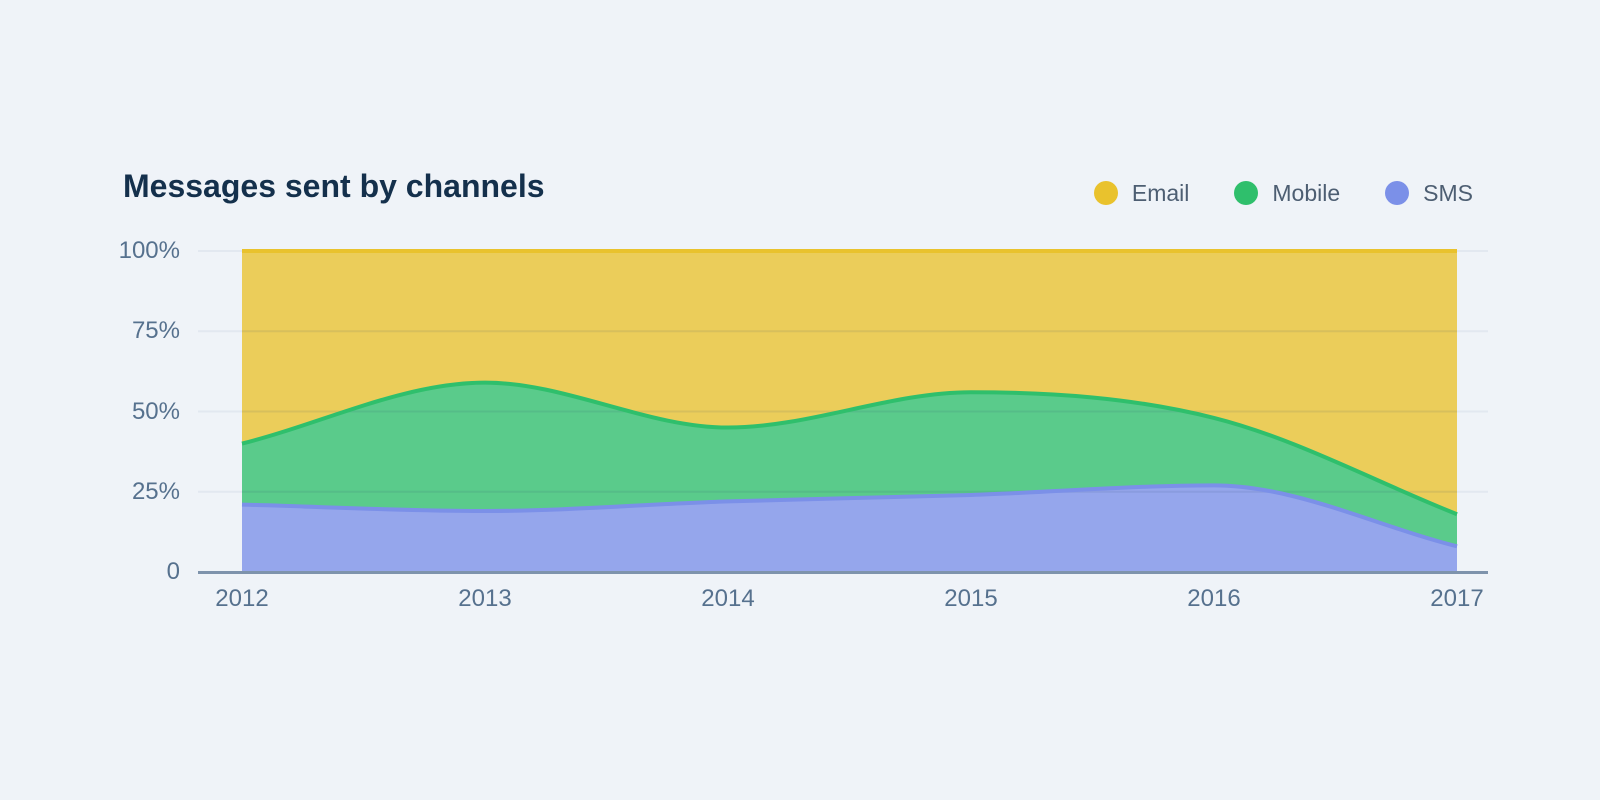 This screenshot has width=1600, height=800. What do you see at coordinates (1457, 598) in the screenshot?
I see `x-tick-2017: 2017` at bounding box center [1457, 598].